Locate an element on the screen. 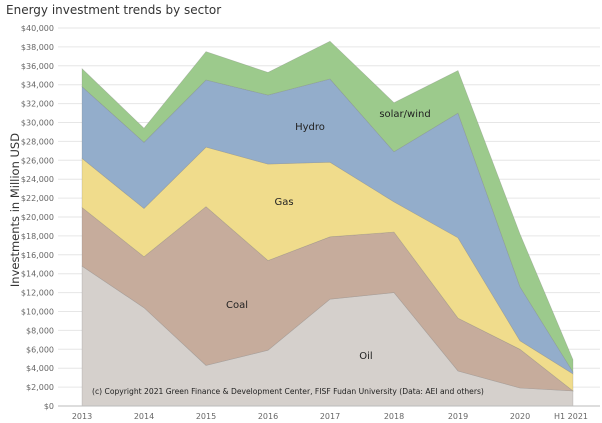 This screenshot has height=423, width=602. area-label-coal: Coal is located at coordinates (237, 305).